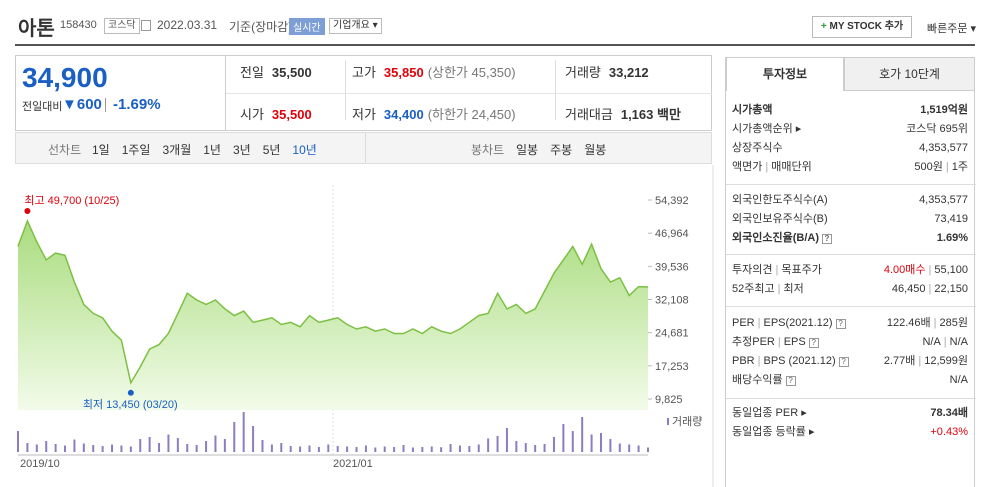 The width and height of the screenshot is (997, 487). I want to click on max-label: 최고 49,700 (10/25), so click(71, 200).